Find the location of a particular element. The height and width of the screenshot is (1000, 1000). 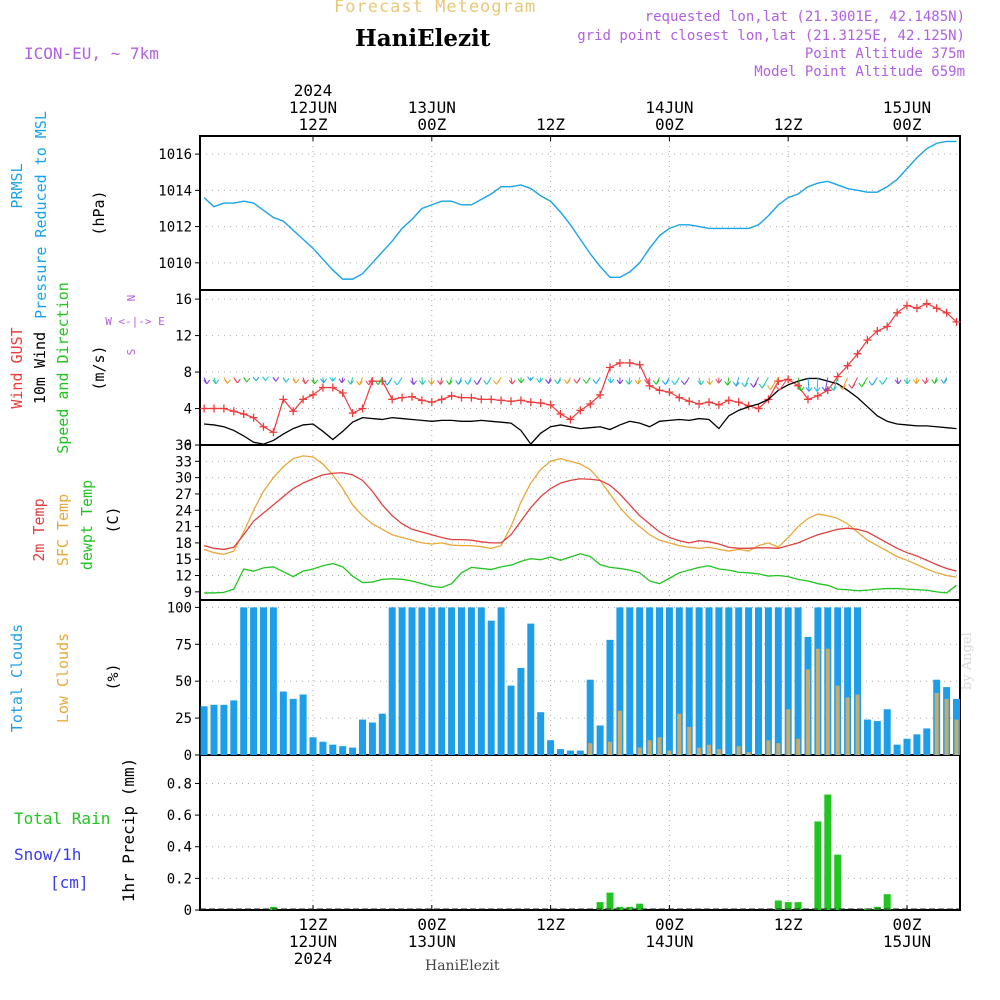

y-tick-label: 24 is located at coordinates (183, 511).